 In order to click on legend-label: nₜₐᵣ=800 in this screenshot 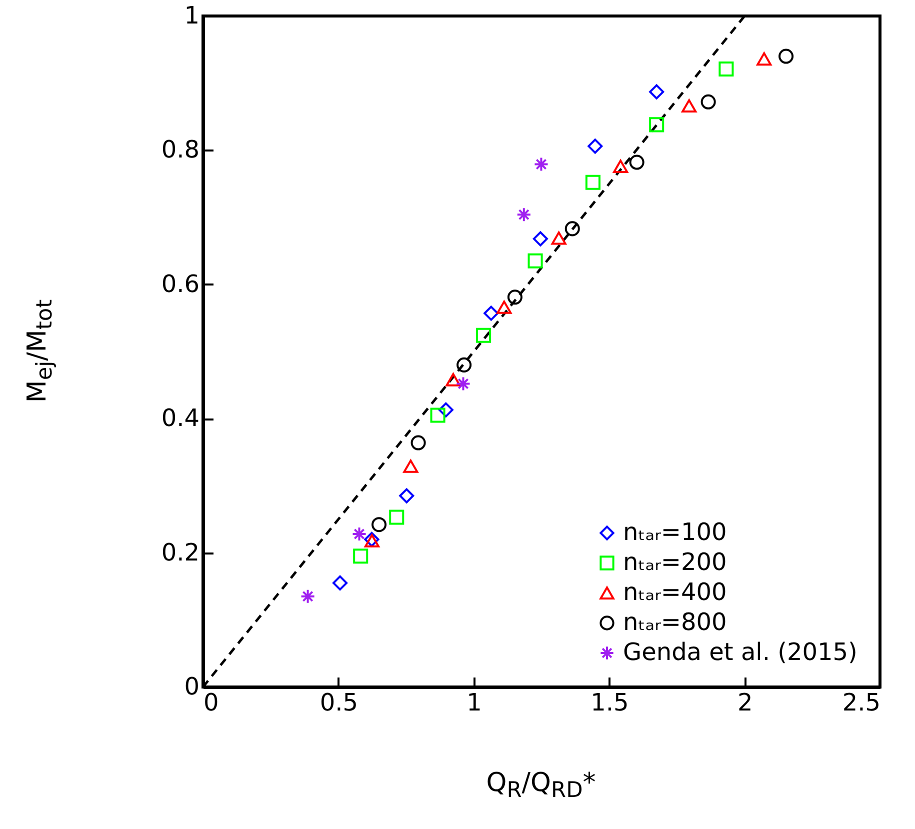, I will do `click(675, 622)`.